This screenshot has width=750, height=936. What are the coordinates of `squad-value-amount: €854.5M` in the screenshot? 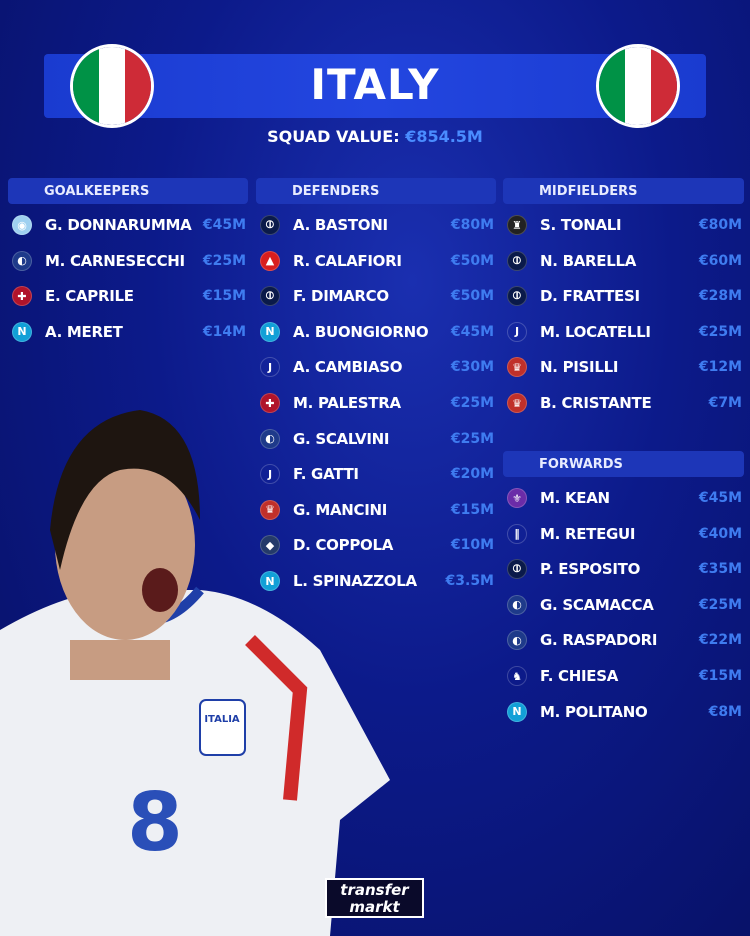 It's located at (444, 136).